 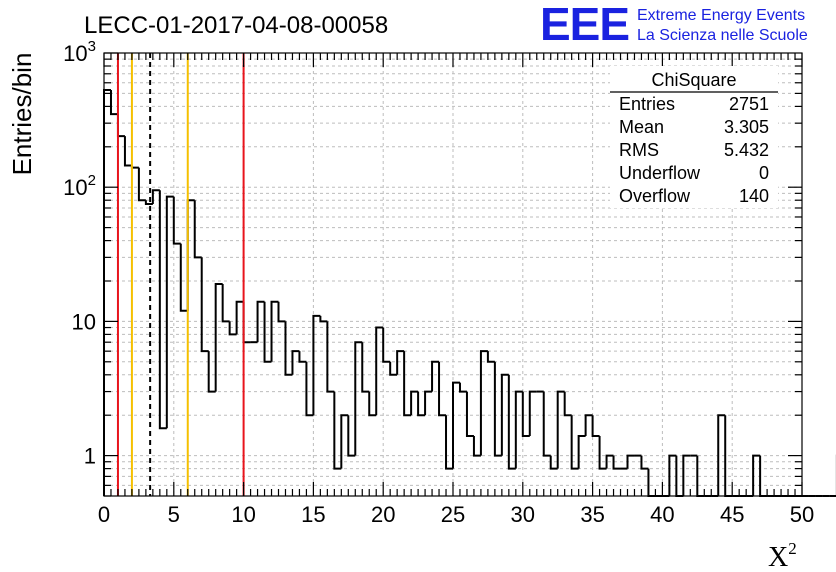 What do you see at coordinates (647, 104) in the screenshot?
I see `stats-label-entries: Entries` at bounding box center [647, 104].